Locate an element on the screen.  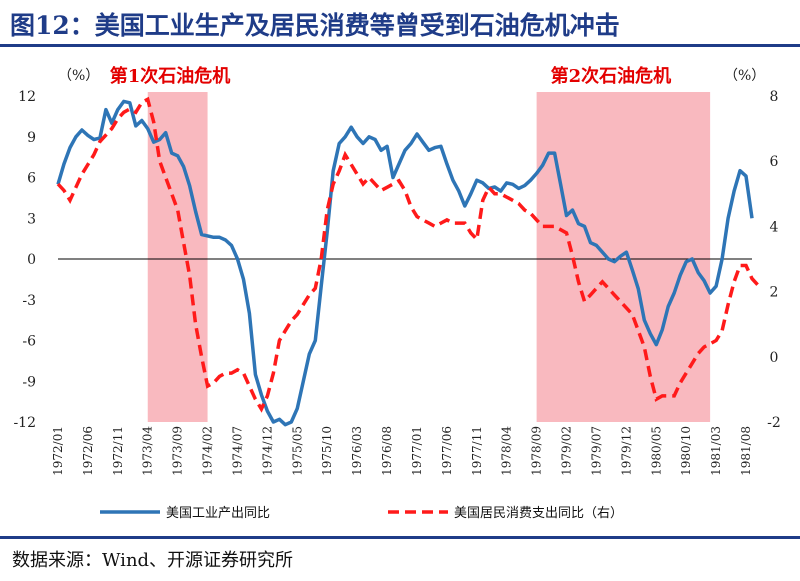
x-tick-label: 1972/01 is located at coordinates (58, 451).